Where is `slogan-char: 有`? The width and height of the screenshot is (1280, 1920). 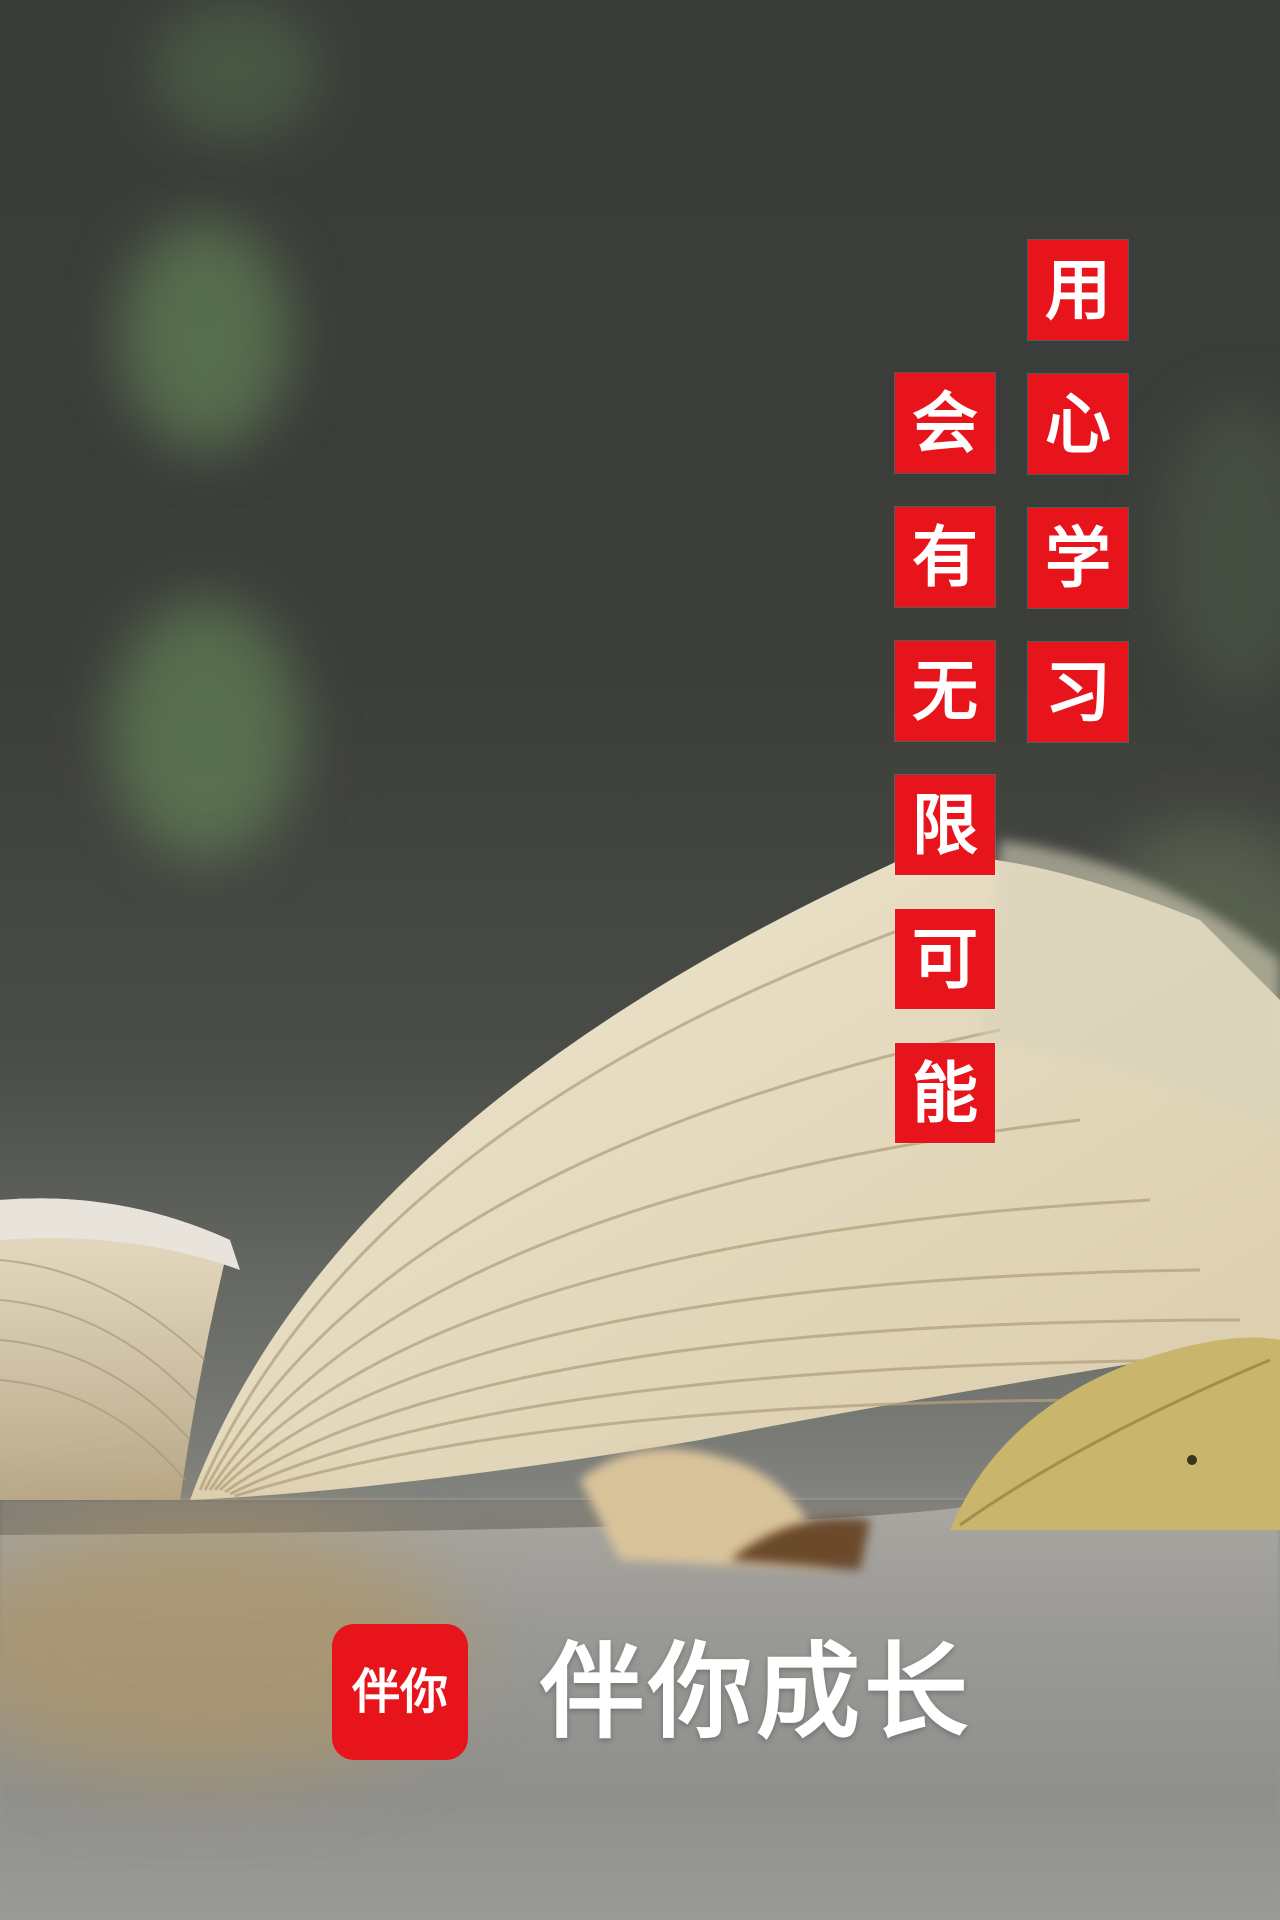
slogan-char: 有 is located at coordinates (945, 557).